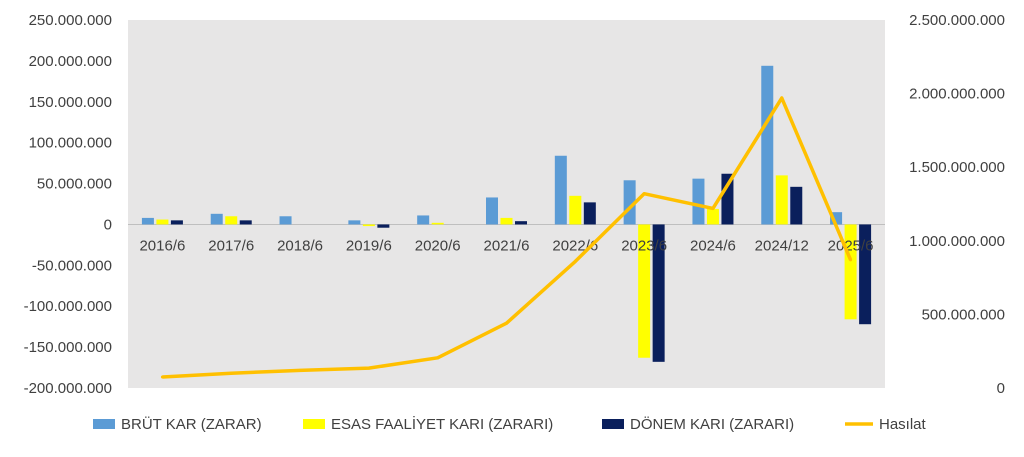  What do you see at coordinates (68, 388) in the screenshot?
I see `left-axis-tick-label: -200.000.000` at bounding box center [68, 388].